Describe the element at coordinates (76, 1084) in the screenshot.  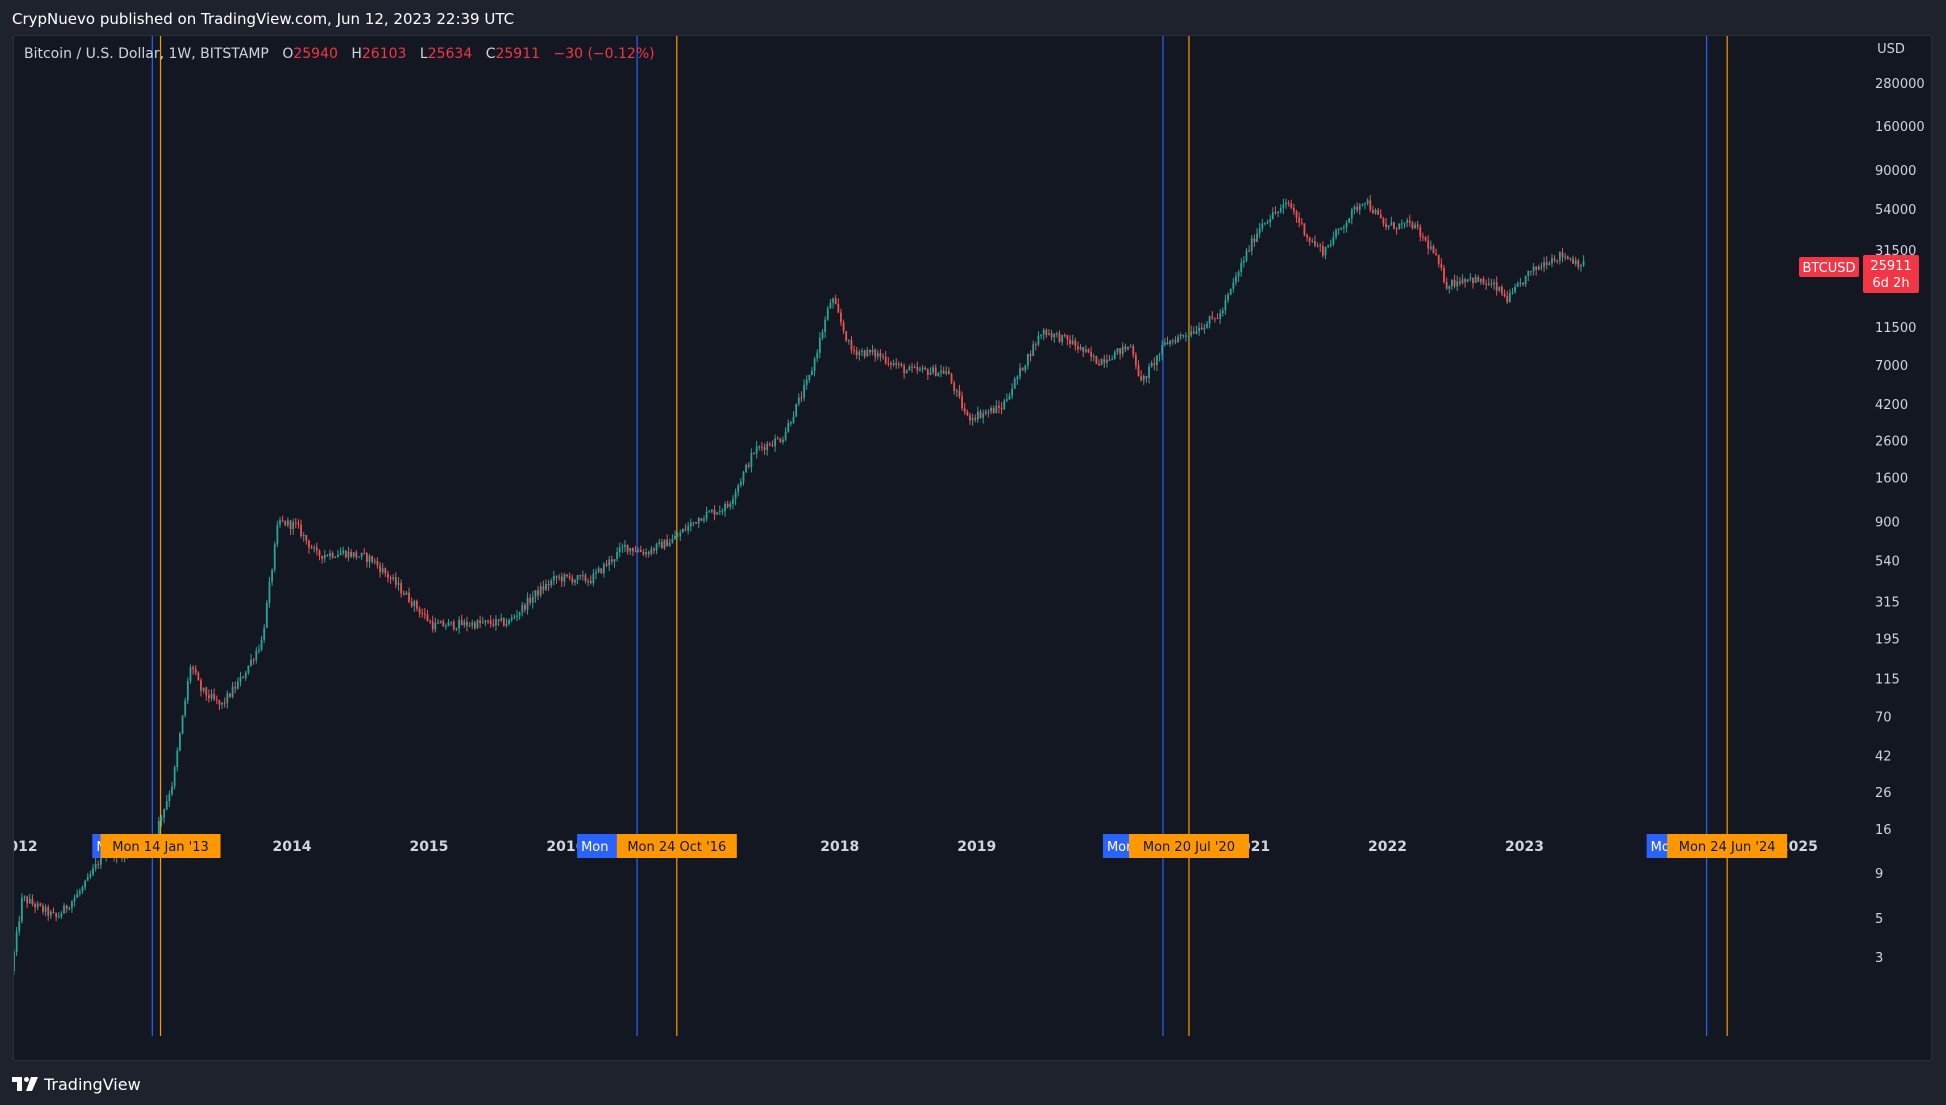
I see `tradingview-logo: TradingView` at that location.